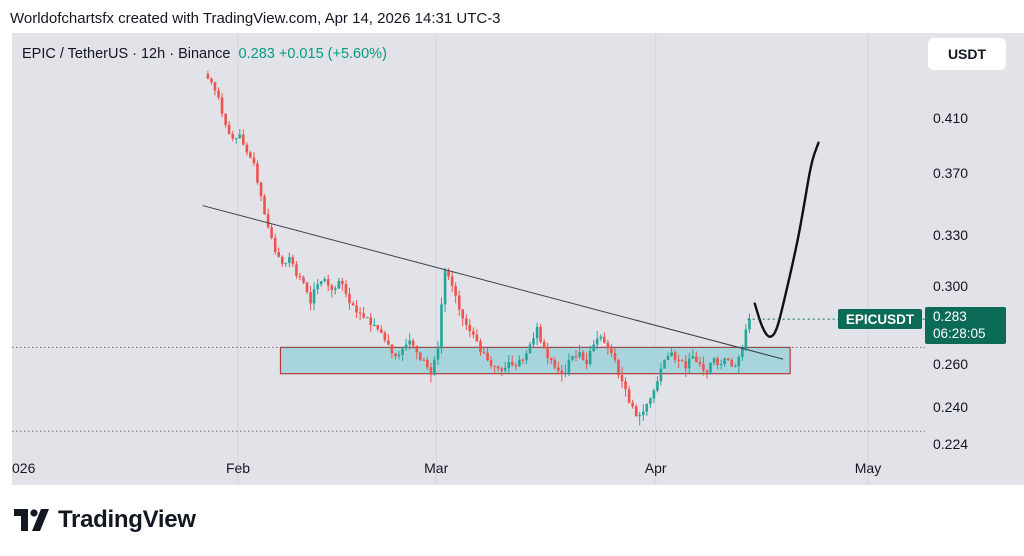 This screenshot has height=556, width=1024. I want to click on price-axis, so click(974, 259).